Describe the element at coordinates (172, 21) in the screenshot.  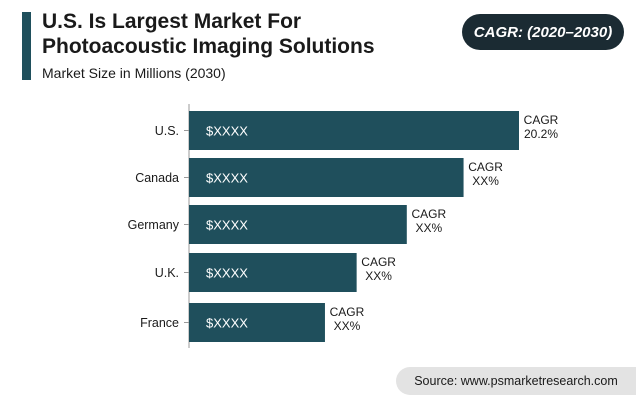
I see `chart-title-line-1: U.S. Is Largest Market For` at that location.